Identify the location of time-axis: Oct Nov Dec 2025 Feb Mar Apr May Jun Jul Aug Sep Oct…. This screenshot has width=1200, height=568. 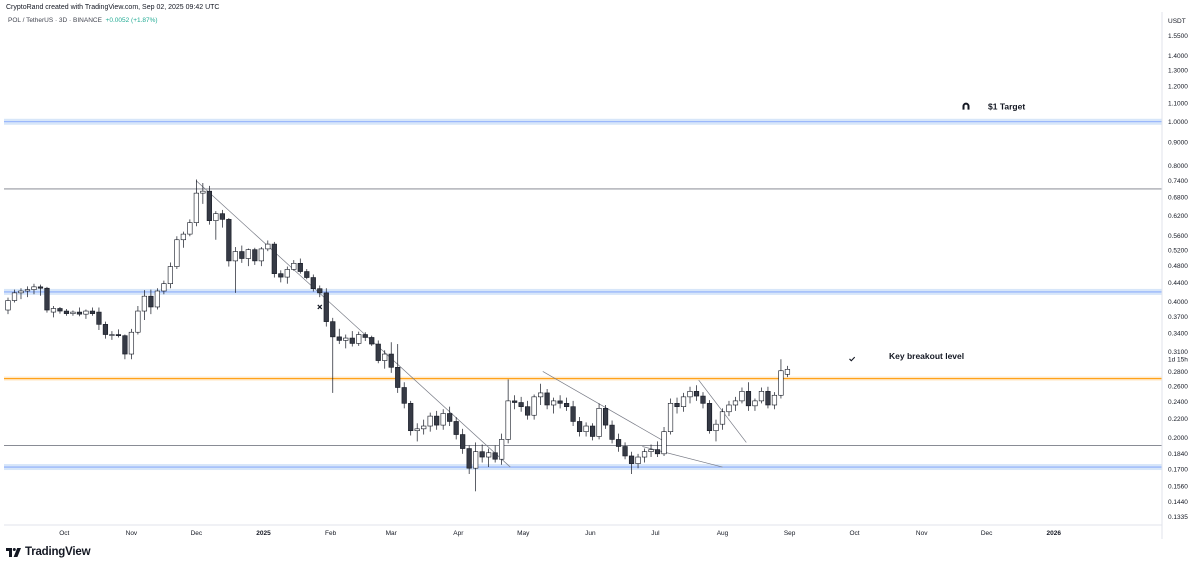
(560, 533).